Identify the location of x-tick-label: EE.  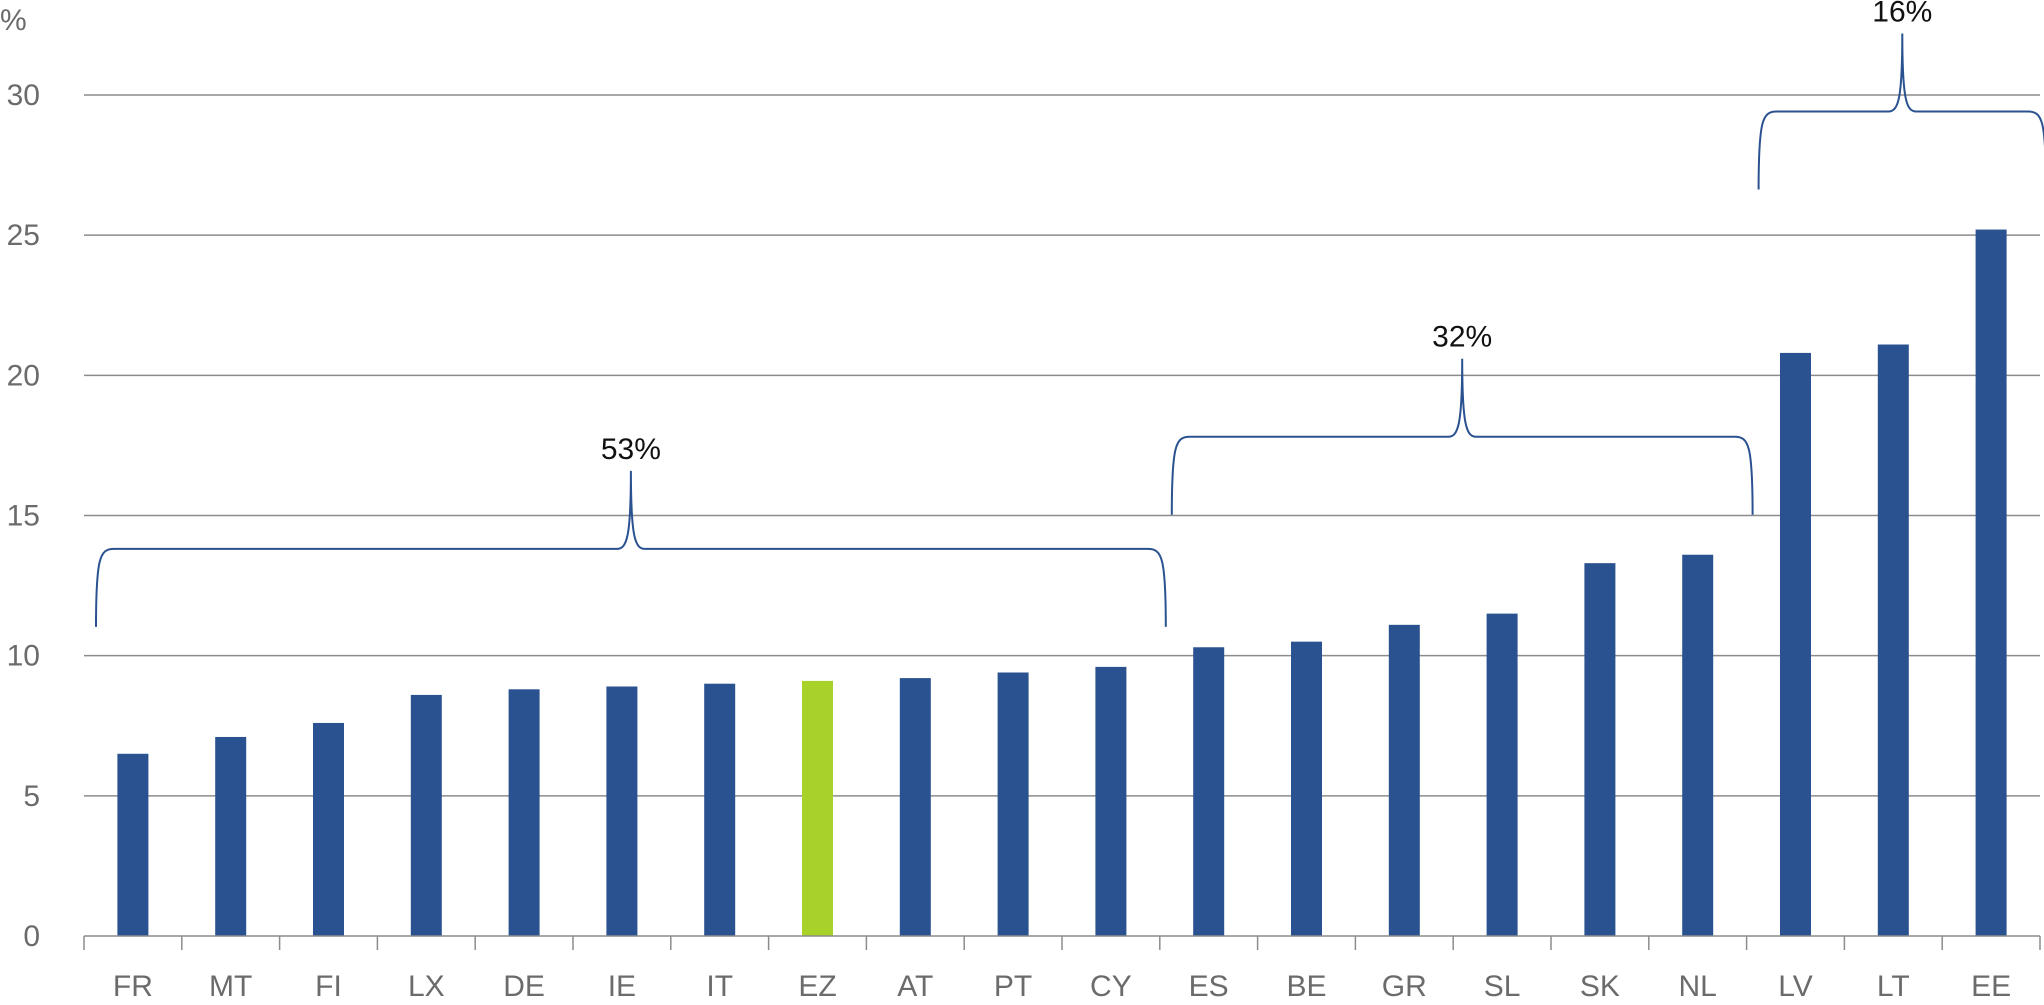
(1991, 986).